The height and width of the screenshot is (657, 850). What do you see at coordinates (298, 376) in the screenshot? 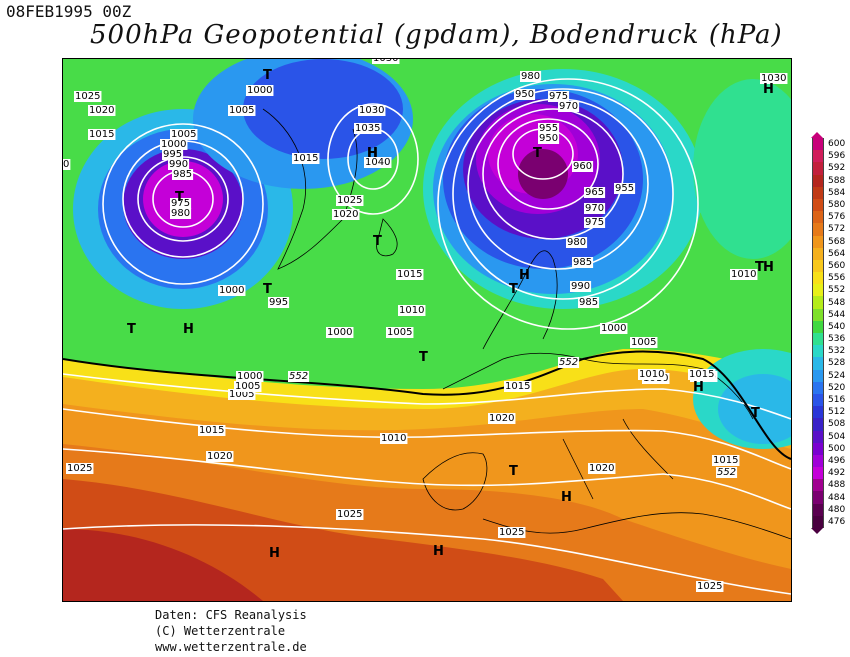
I see `contour-label-552: 552` at bounding box center [298, 376].